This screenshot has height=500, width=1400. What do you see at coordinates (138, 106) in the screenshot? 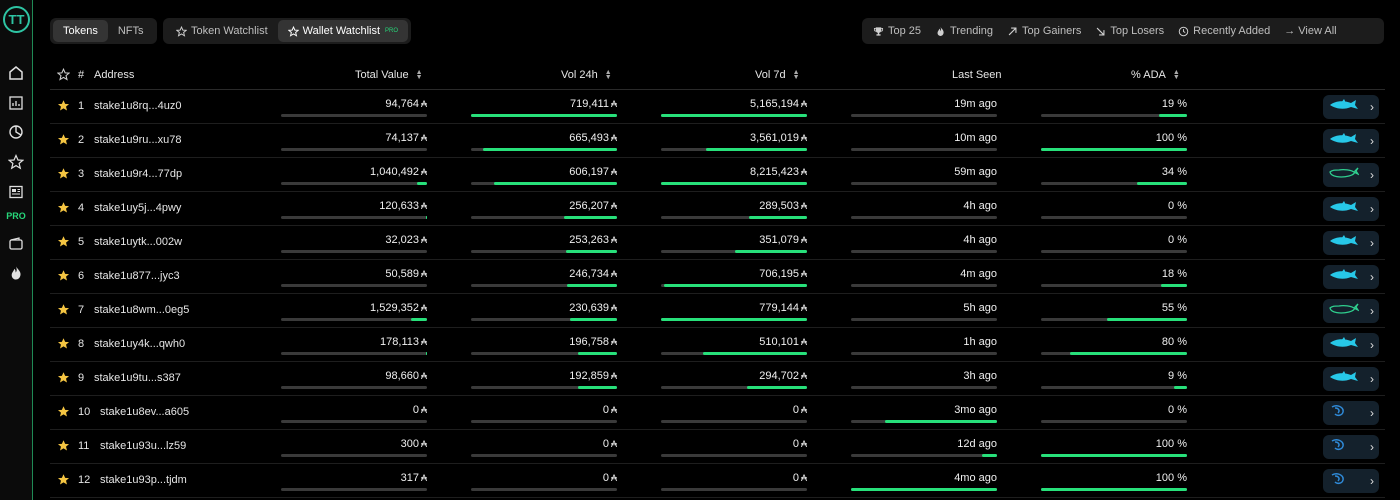
I see `wallet-address-link: stake1u8rq...4uz0` at bounding box center [138, 106].